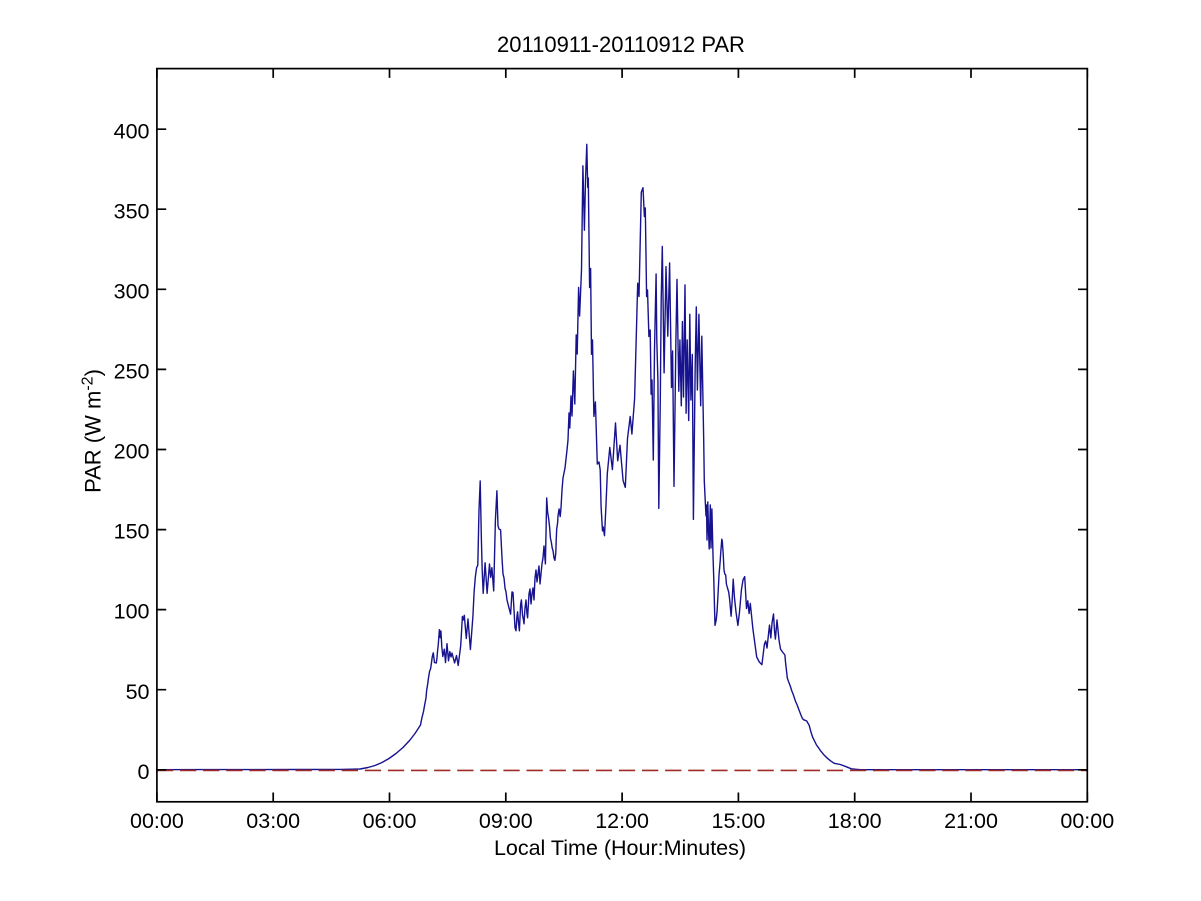  I want to click on svg-text: 20110911-20110912 PAR, so click(621, 44).